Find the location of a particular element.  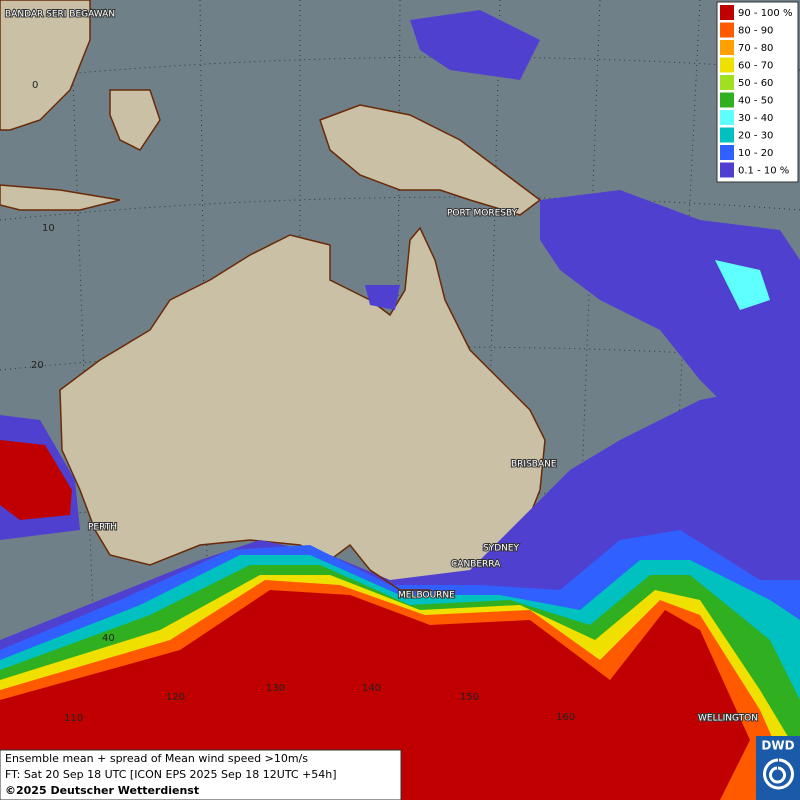

legend-label: 40 - 50 is located at coordinates (755, 101).